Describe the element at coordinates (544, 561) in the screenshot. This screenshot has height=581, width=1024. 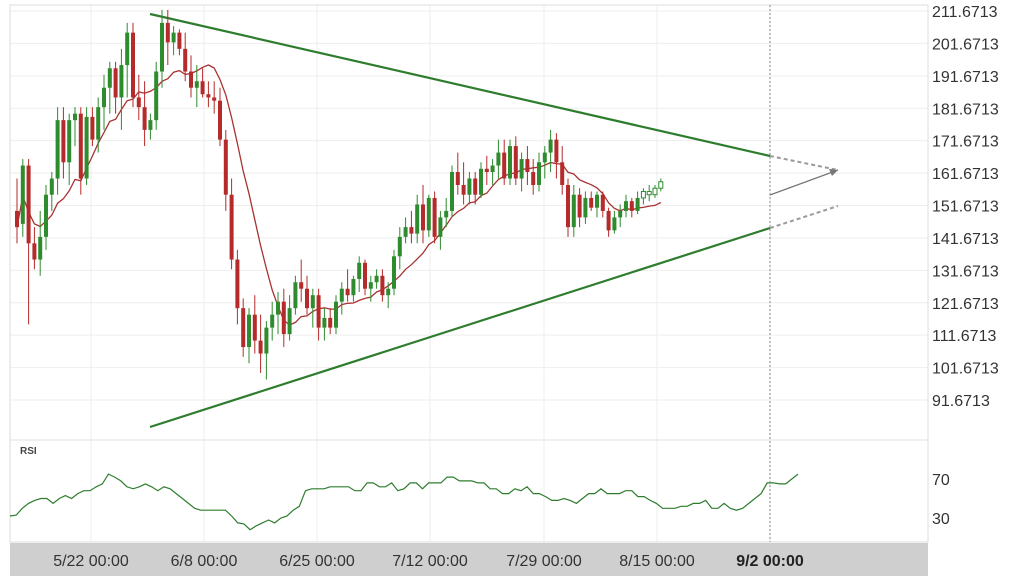
I see `time-tick-label: 7/29 00:00` at that location.